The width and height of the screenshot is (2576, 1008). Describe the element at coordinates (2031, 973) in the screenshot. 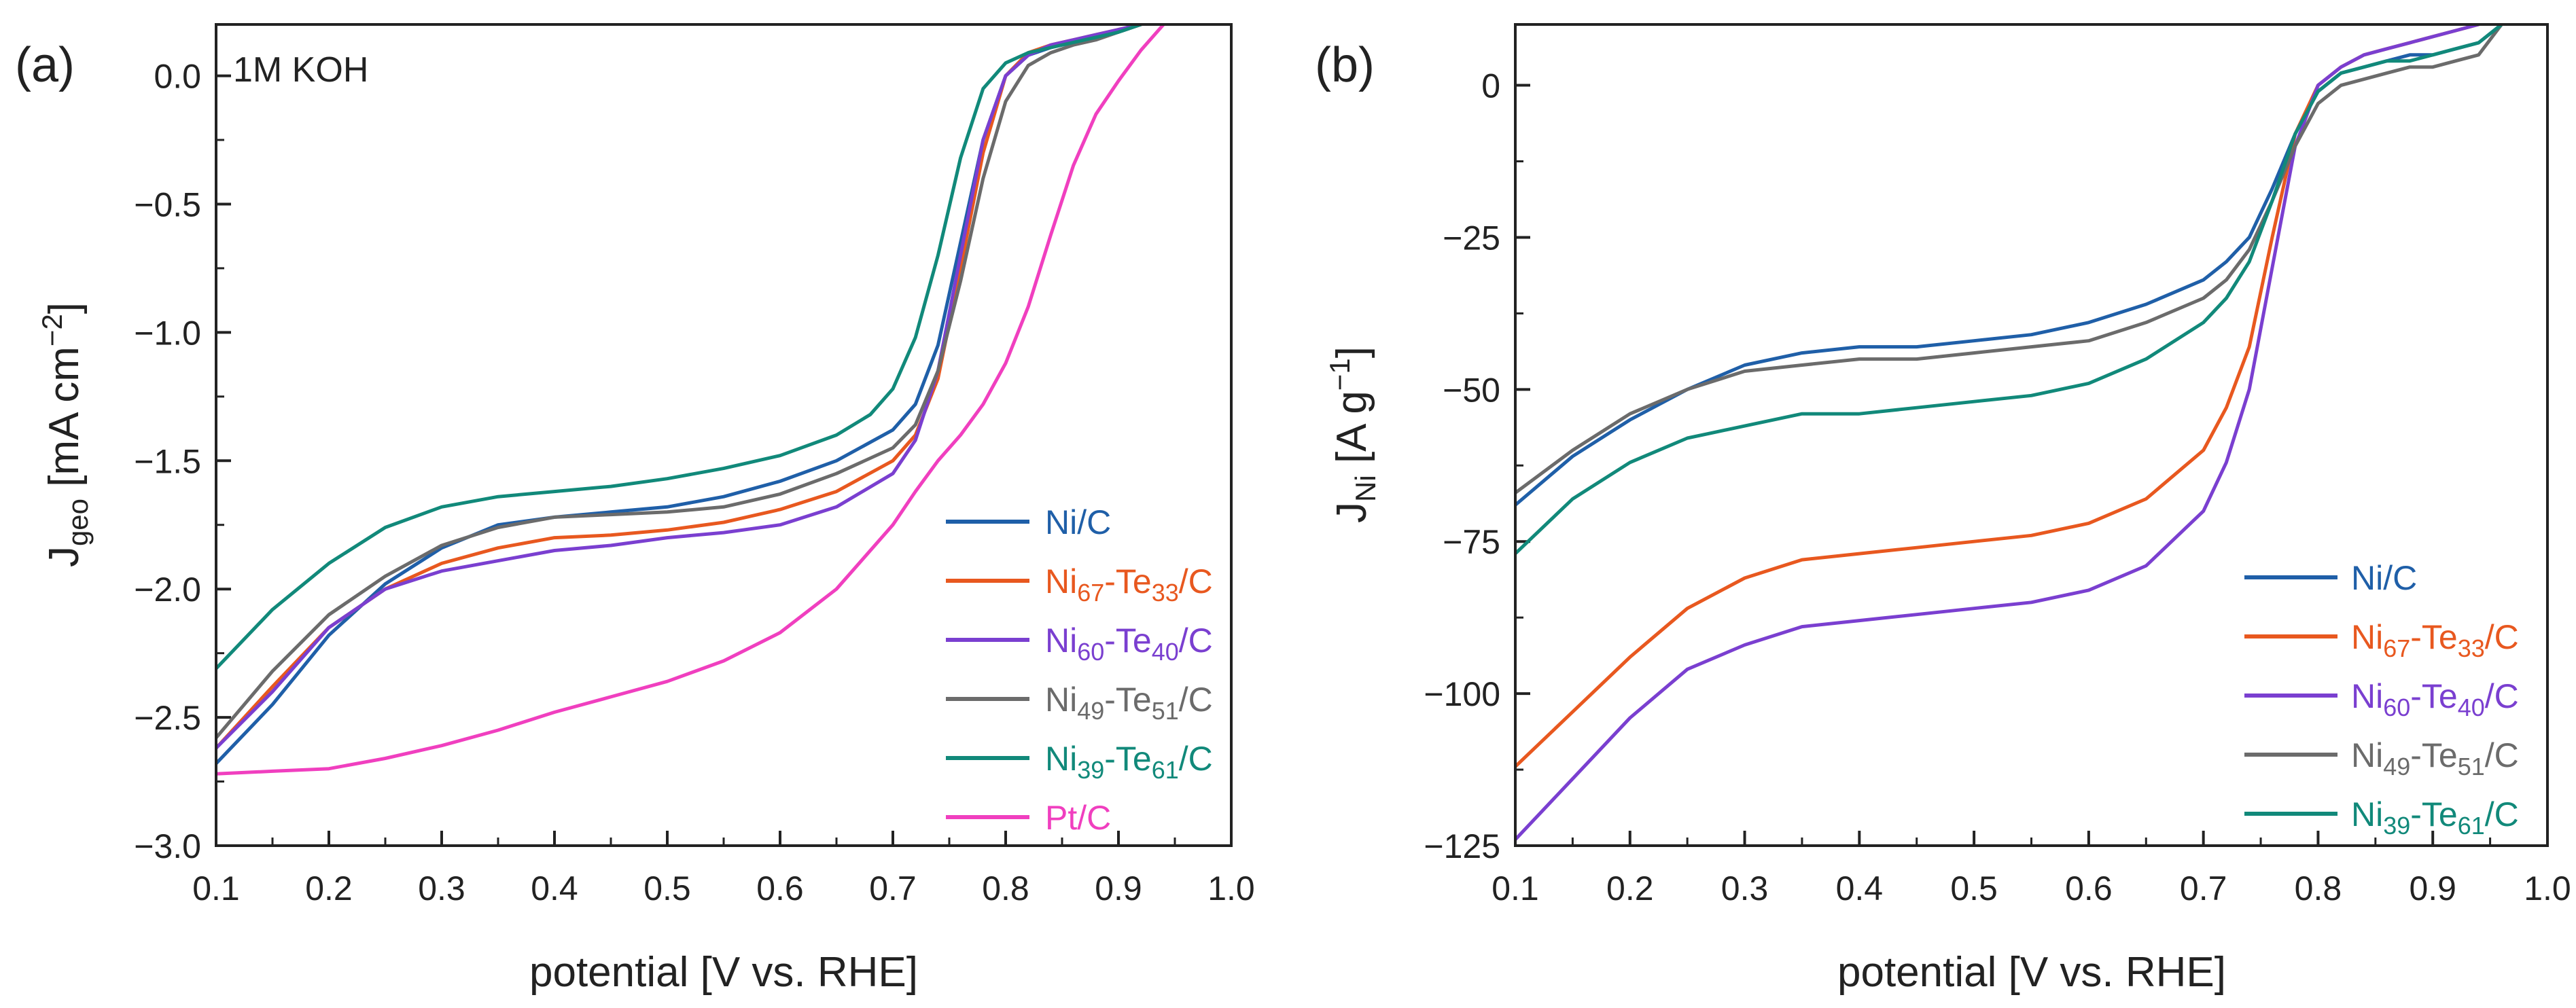

I see `panel-b-x-axis-label: potential [V vs. RHE]` at that location.